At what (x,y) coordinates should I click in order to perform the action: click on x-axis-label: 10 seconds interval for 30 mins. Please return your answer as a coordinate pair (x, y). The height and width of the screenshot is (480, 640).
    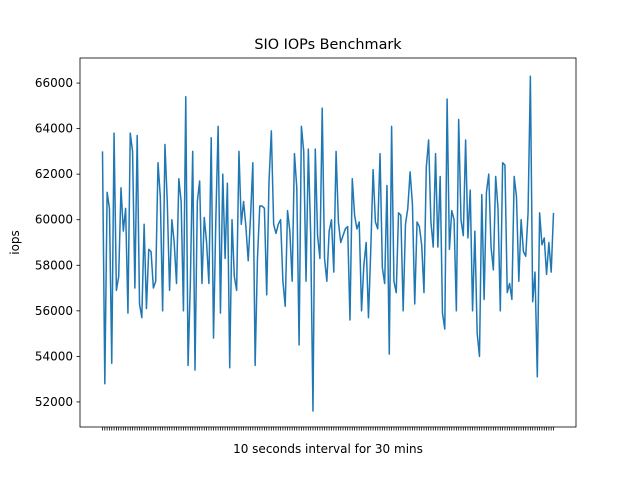
    Looking at the image, I should click on (328, 449).